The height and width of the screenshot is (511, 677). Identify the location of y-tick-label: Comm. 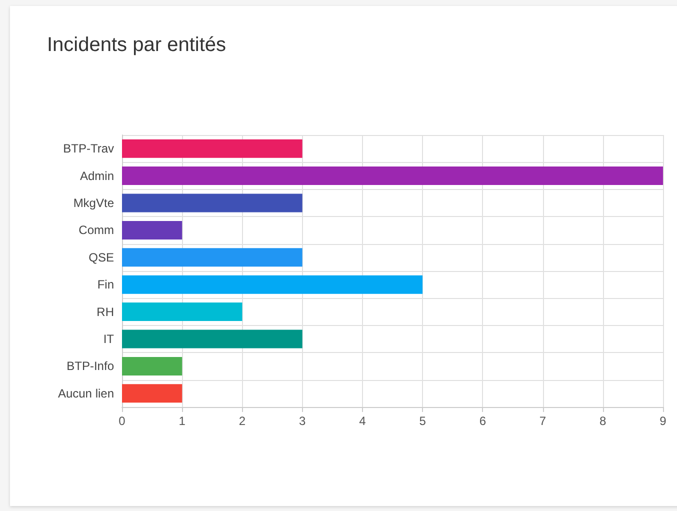
(96, 230).